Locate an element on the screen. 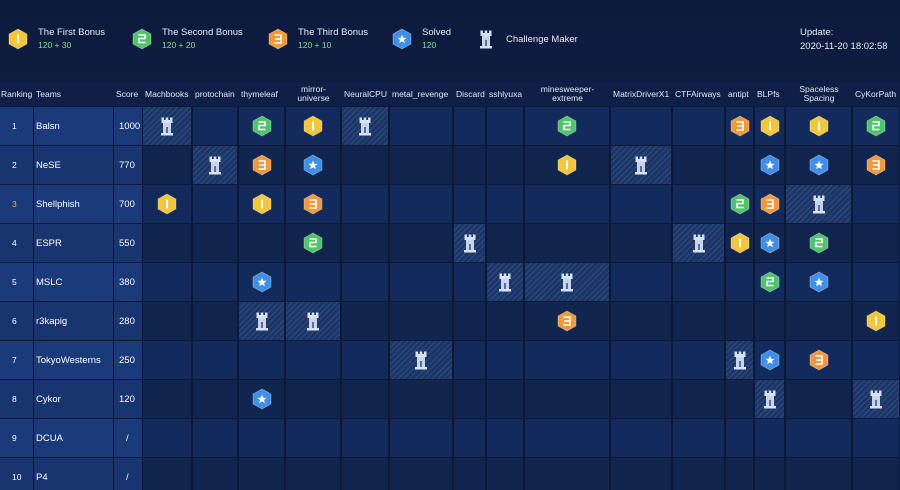  table-row: 6 r3kapig 280 is located at coordinates (450, 321).